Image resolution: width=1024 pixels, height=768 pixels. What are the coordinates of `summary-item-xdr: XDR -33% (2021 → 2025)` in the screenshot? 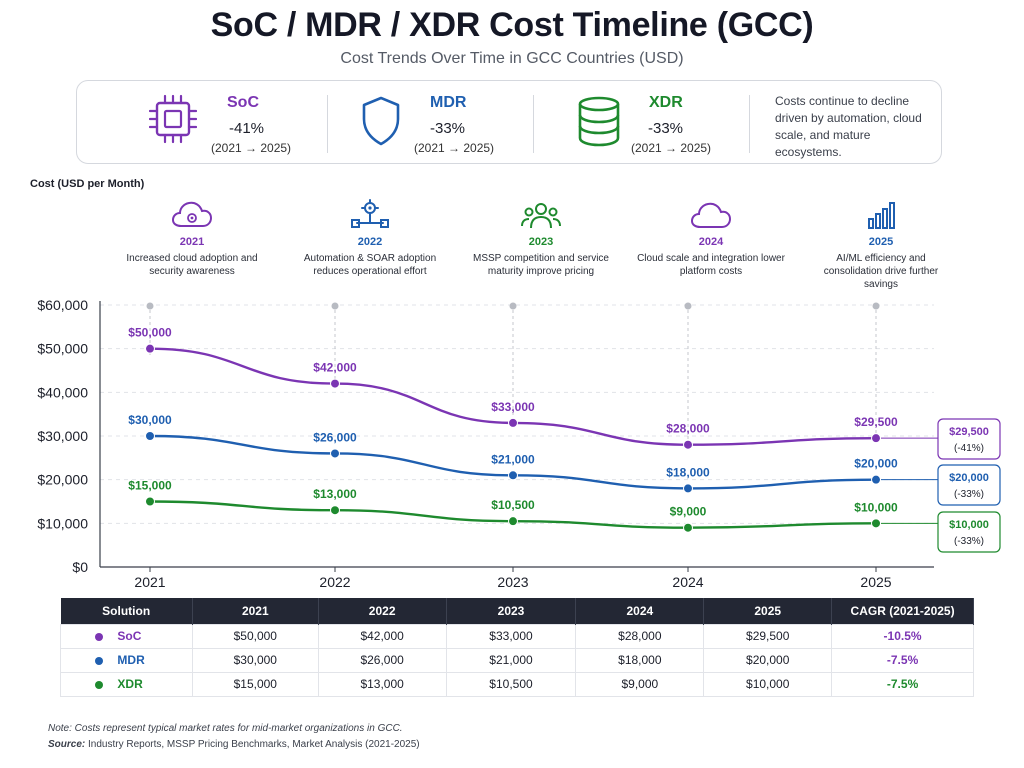 It's located at (641, 123).